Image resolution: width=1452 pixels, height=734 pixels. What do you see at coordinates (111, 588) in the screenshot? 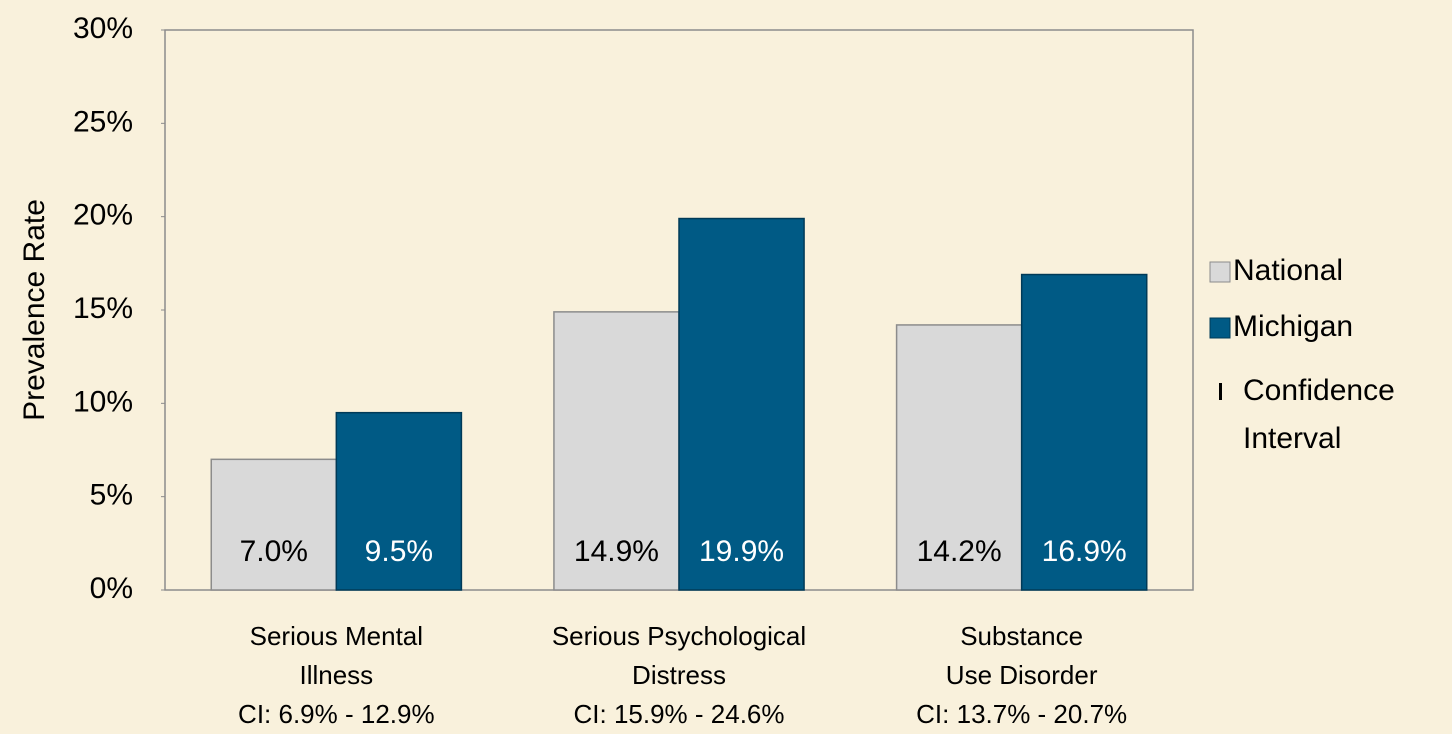
I see `y-tick-label: 0%` at bounding box center [111, 588].